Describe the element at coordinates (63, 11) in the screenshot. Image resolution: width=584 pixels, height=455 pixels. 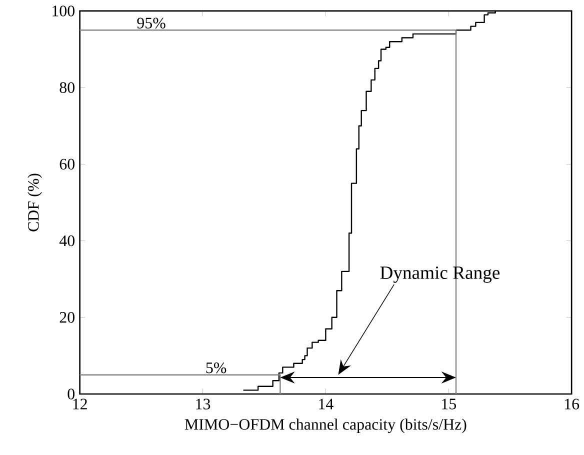
I see `y-tick-label: 100` at that location.